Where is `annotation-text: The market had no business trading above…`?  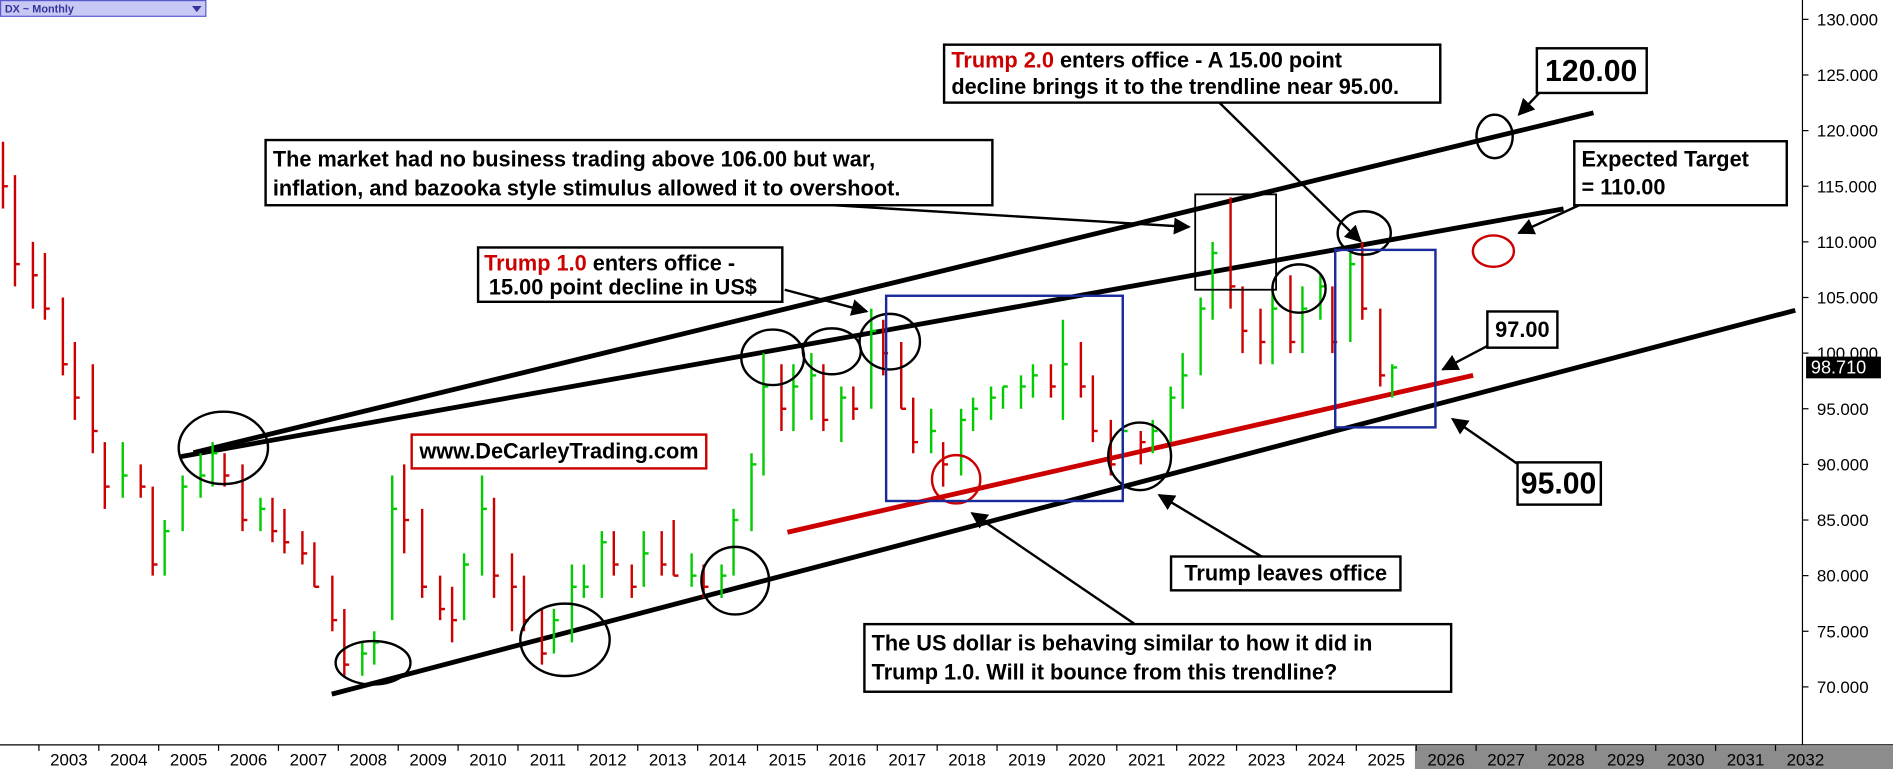
annotation-text: The market had no business trading above… is located at coordinates (574, 159).